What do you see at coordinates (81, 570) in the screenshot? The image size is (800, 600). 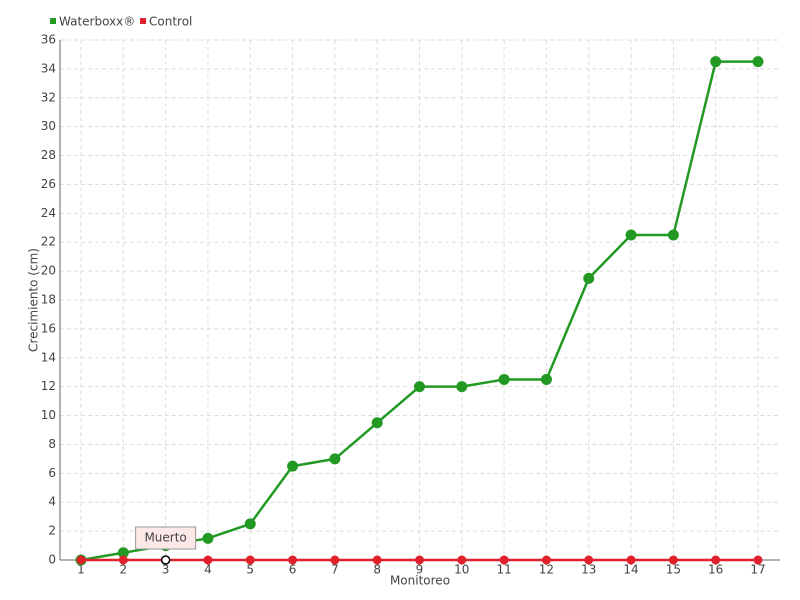 I see `x-tick-label: 1` at bounding box center [81, 570].